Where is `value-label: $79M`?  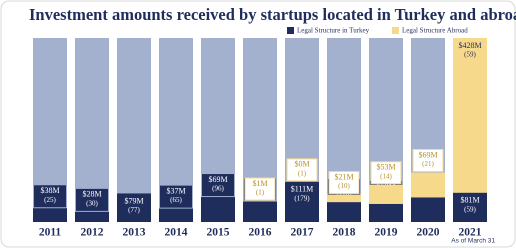
value-label: $79M is located at coordinates (133, 200).